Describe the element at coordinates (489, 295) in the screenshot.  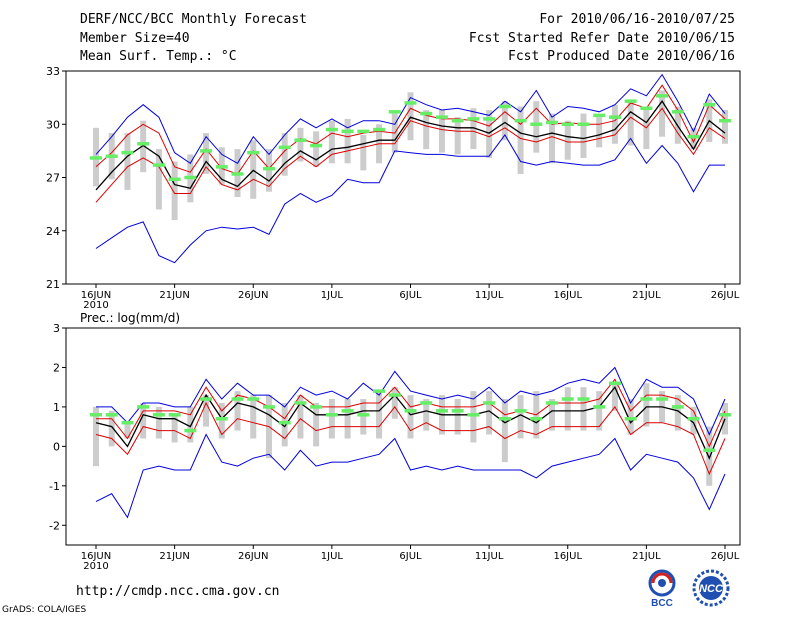
I see `chart1-xtick-label: 11JUL` at that location.